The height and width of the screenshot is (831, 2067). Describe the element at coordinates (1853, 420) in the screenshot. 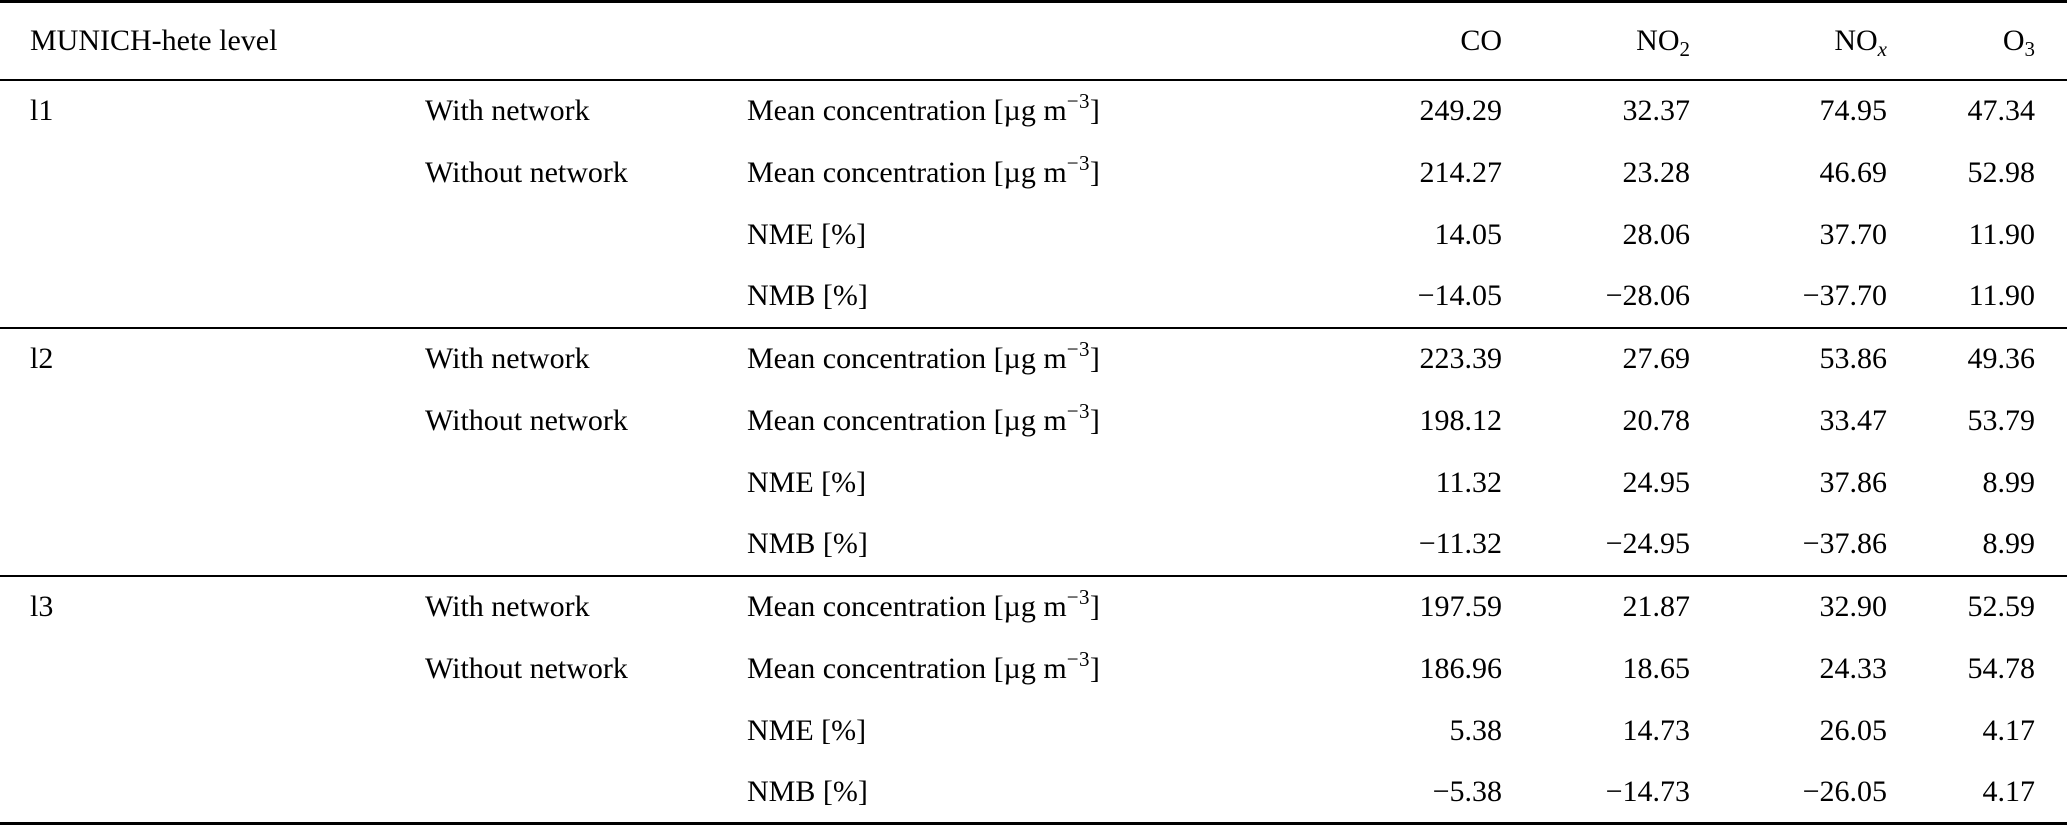

I see `value-cell-nox: 33.47` at that location.